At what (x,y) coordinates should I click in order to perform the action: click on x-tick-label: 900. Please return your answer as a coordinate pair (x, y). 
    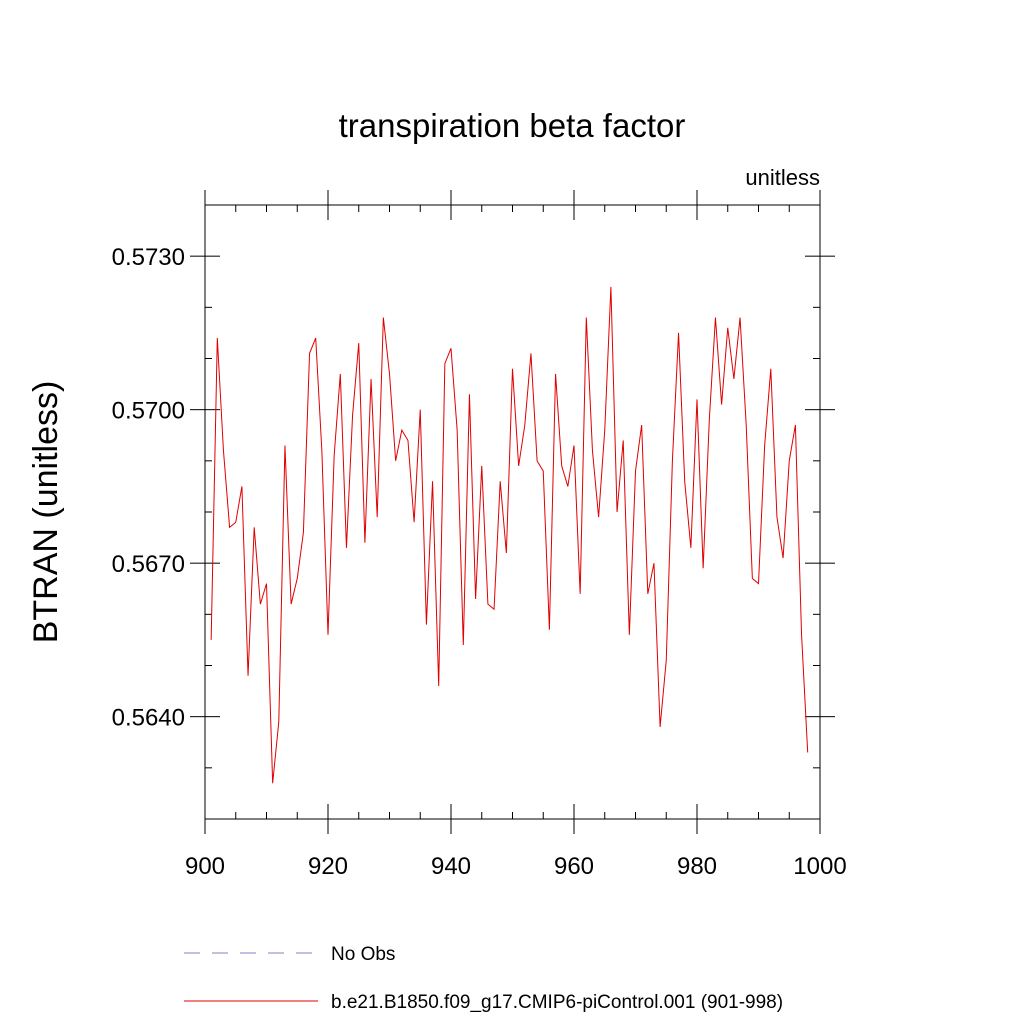
    Looking at the image, I should click on (205, 866).